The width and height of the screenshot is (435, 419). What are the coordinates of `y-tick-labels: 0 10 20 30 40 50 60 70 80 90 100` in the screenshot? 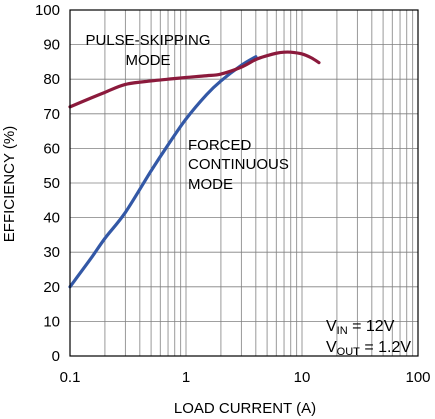 It's located at (47, 183).